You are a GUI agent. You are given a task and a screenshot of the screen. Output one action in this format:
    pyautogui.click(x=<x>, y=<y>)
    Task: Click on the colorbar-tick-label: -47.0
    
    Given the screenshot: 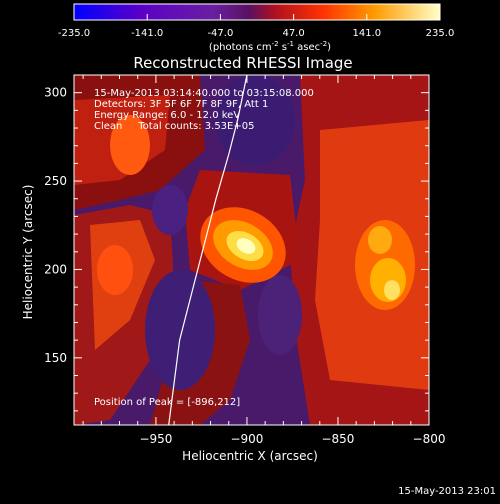 What is the action you would take?
    pyautogui.click(x=220, y=33)
    